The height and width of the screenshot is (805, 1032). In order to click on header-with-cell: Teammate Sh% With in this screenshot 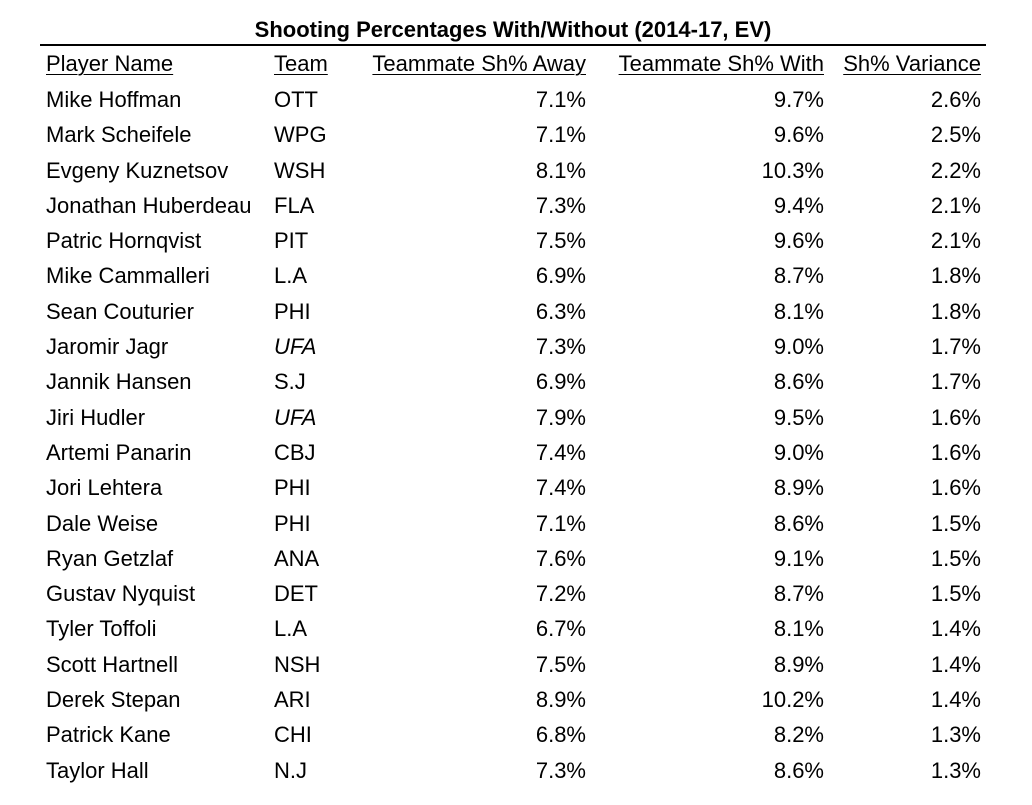, I will do `click(710, 64)`.